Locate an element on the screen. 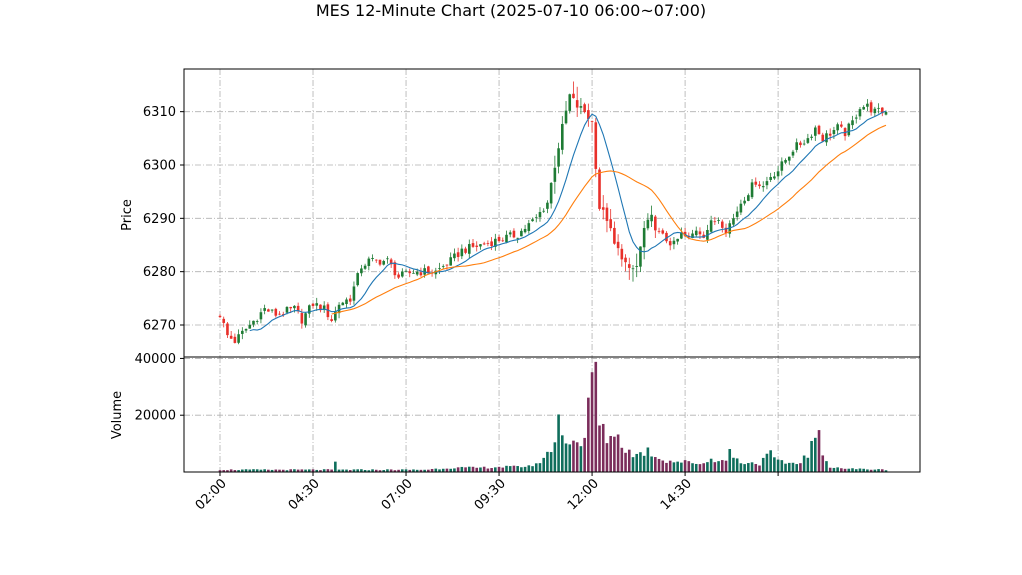 The image size is (1022, 575). price-tick-label-6310: 6310 is located at coordinates (159, 112).